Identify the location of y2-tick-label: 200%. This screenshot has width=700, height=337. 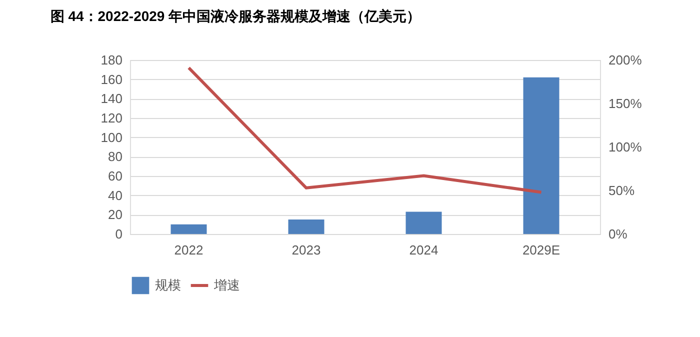
(625, 60).